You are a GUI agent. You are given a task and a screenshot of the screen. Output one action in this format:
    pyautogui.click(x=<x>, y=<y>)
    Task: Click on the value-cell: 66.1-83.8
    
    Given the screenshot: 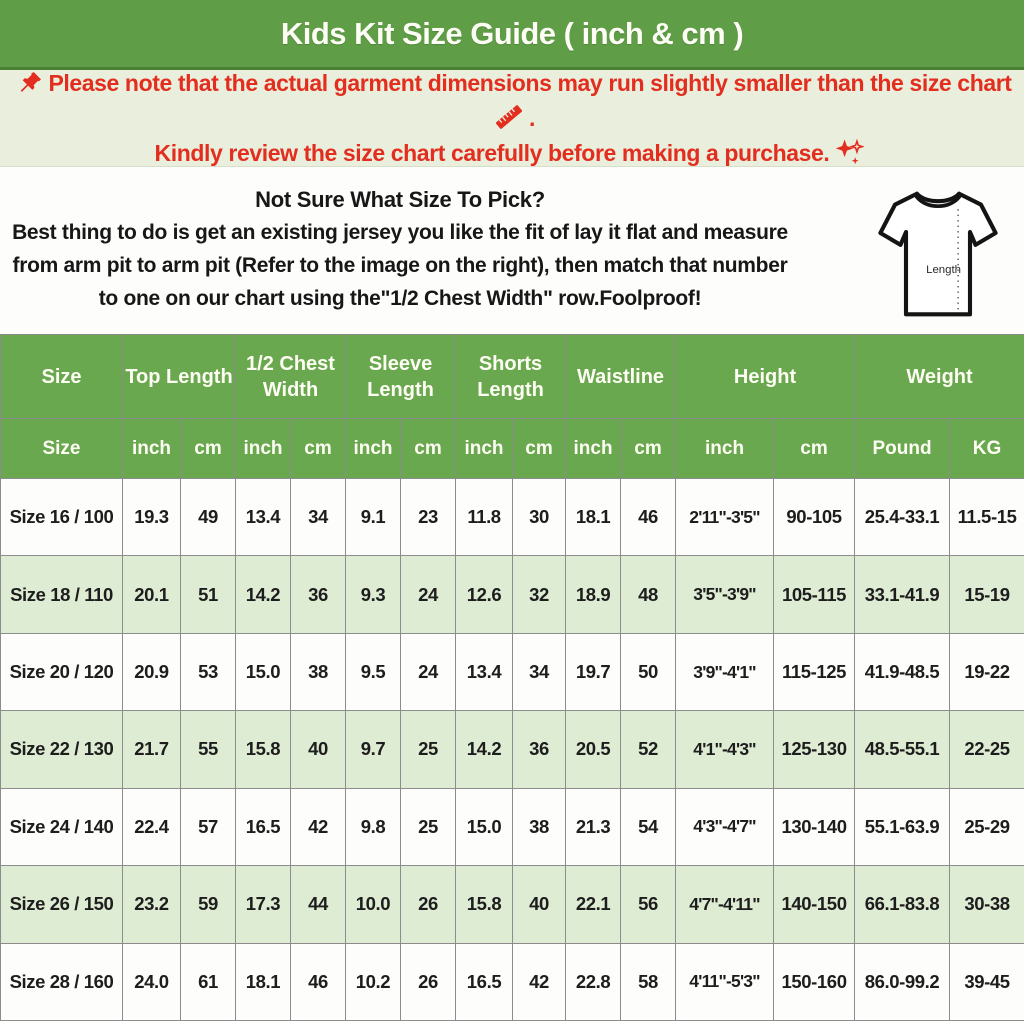 What is the action you would take?
    pyautogui.click(x=902, y=904)
    